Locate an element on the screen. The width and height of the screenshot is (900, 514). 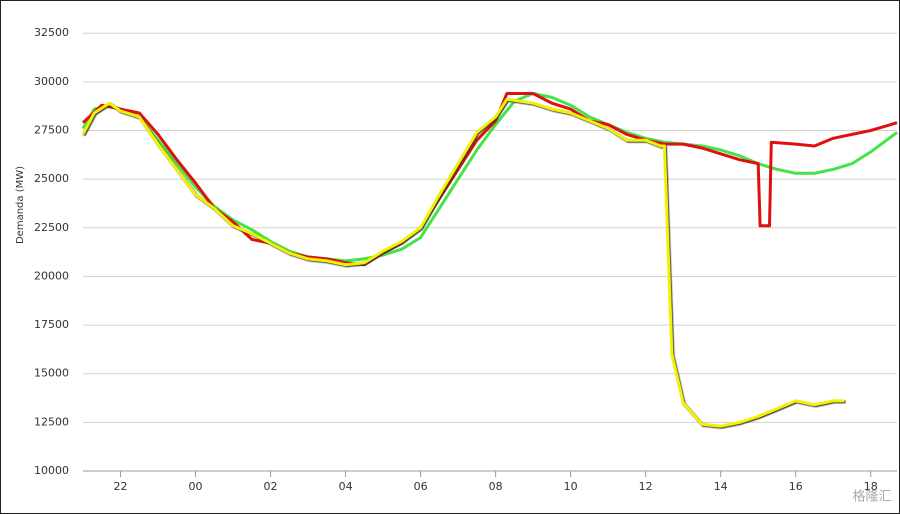
y-tick-label: 15000 is located at coordinates (51, 373).